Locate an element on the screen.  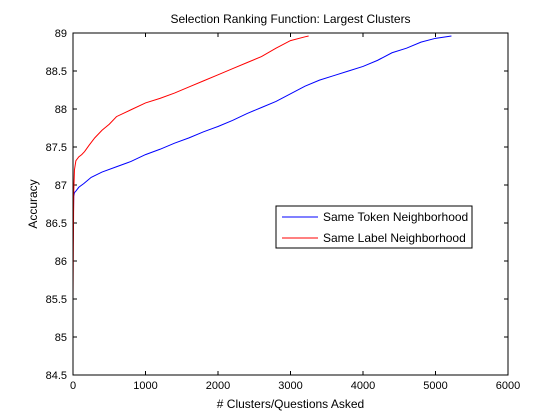
y-tick-label: 88.5 is located at coordinates (56, 72).